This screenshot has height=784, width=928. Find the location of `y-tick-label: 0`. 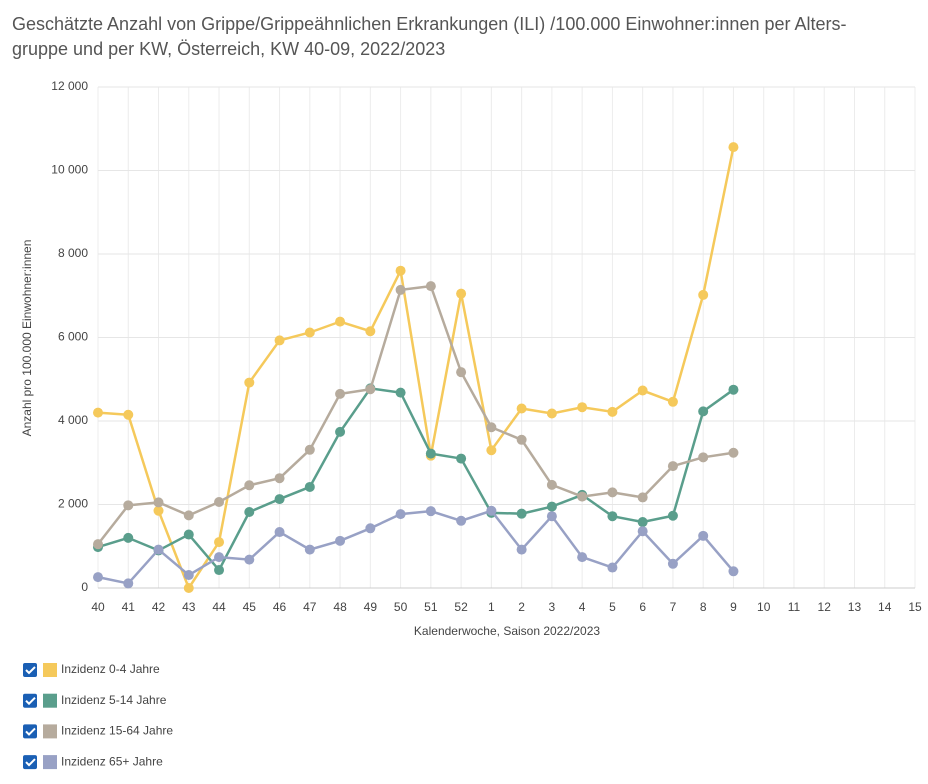

y-tick-label: 0 is located at coordinates (84, 587).